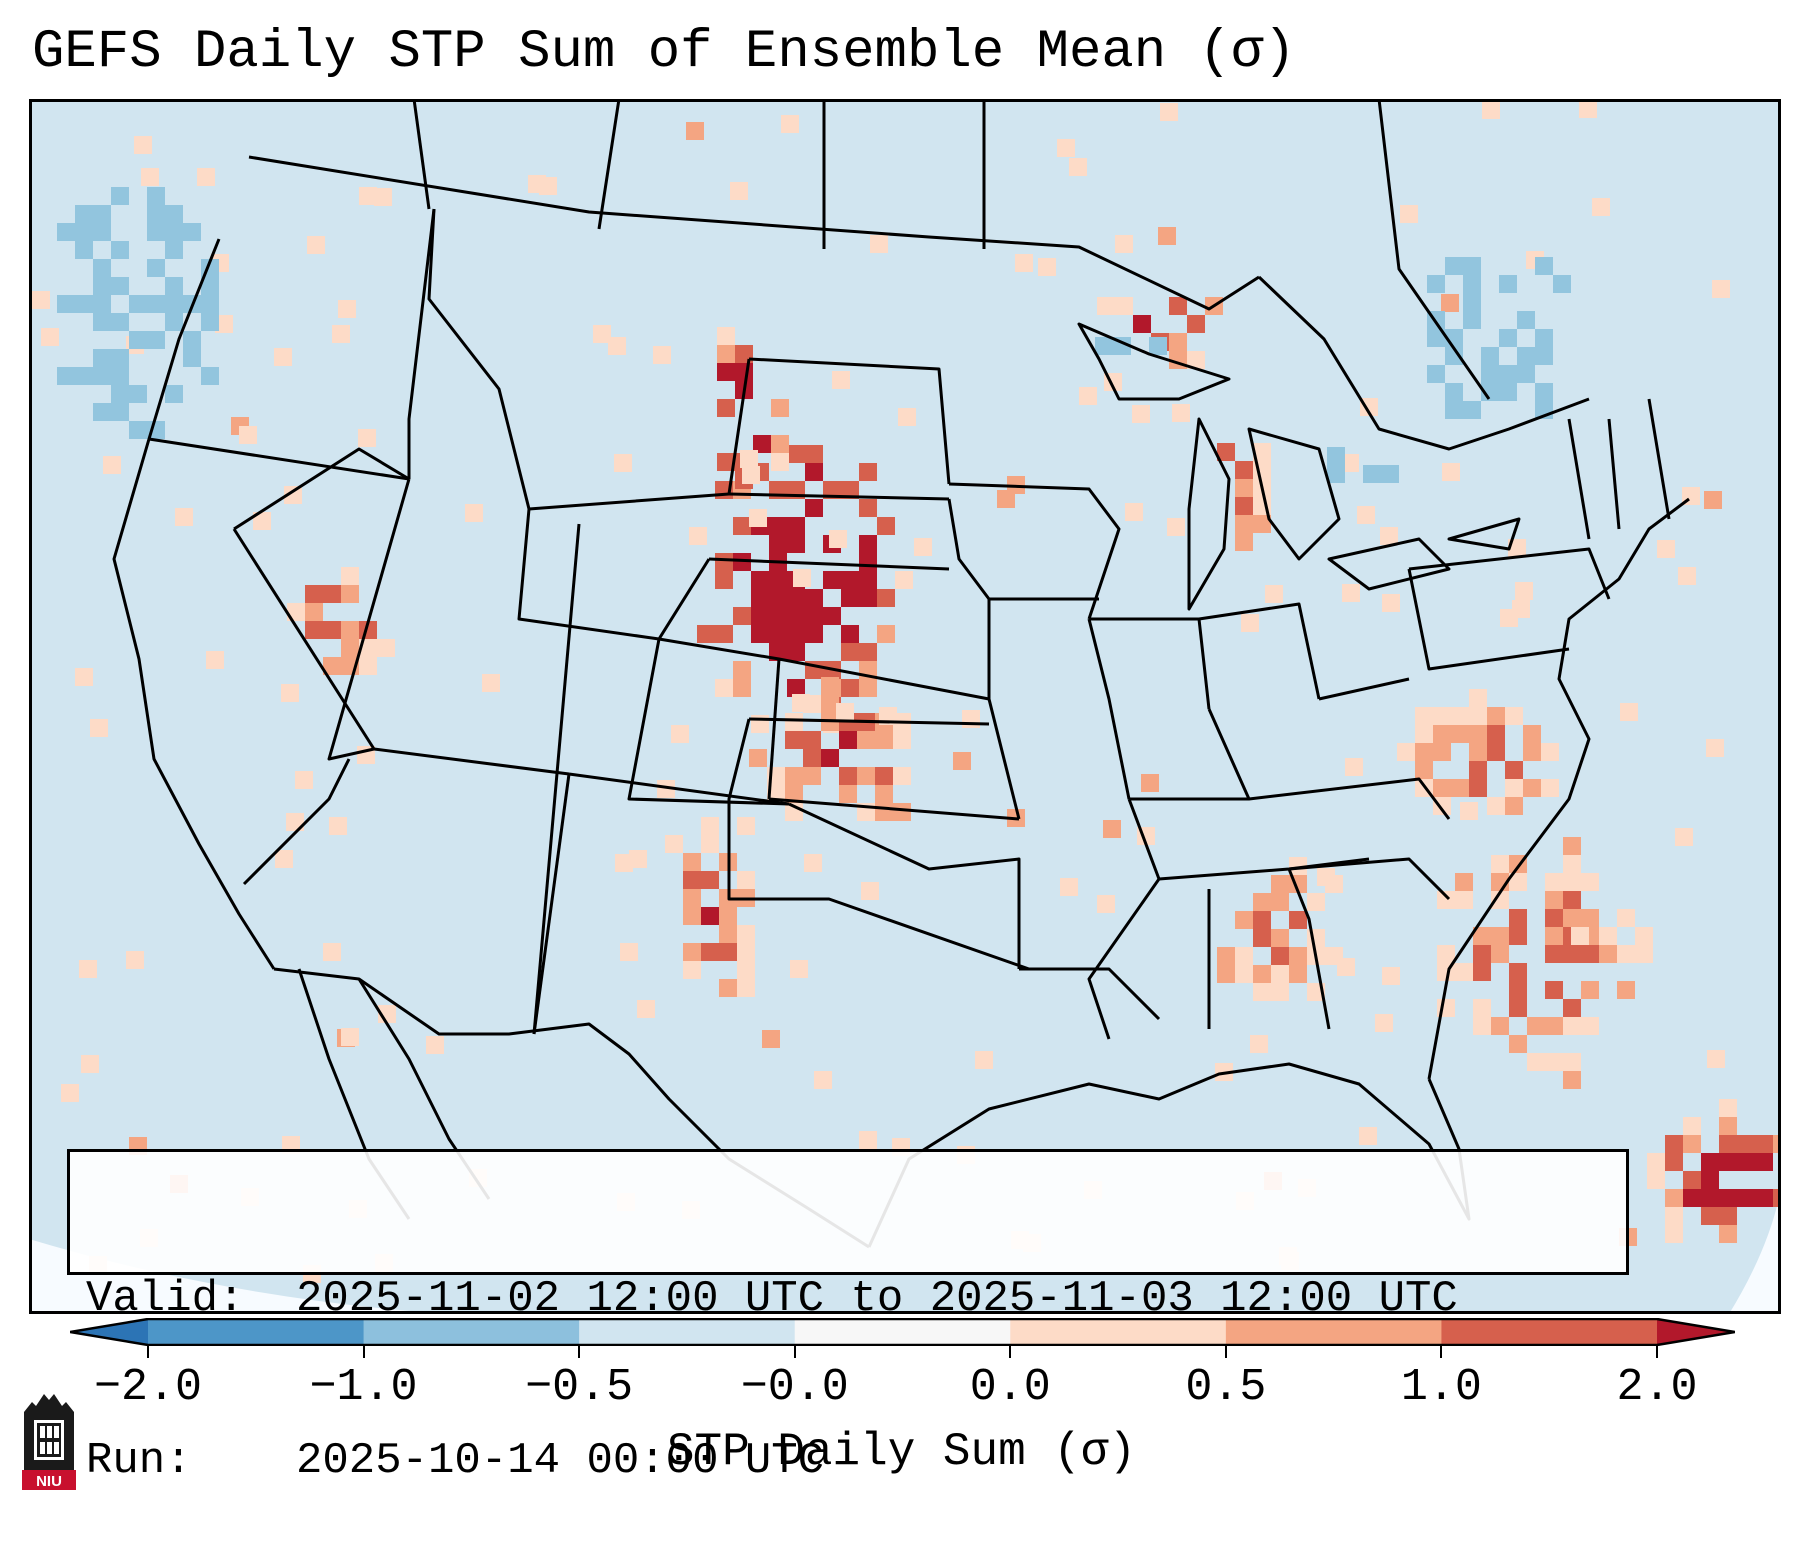  Describe the element at coordinates (139, 1461) in the screenshot. I see `run-label: Run:` at that location.